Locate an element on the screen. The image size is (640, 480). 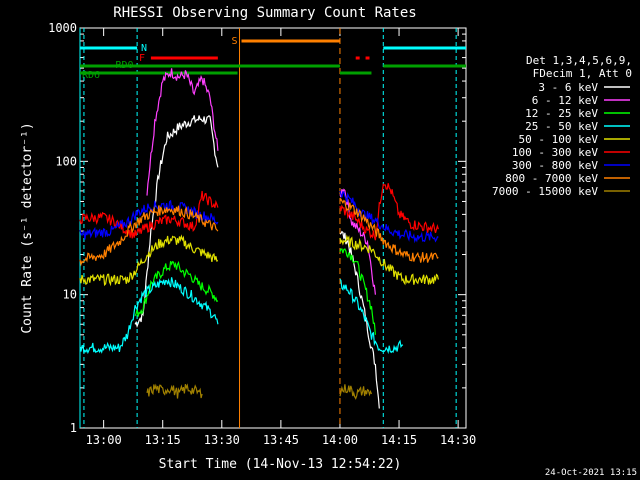
x-tick-label: 13:15 is located at coordinates (163, 440).